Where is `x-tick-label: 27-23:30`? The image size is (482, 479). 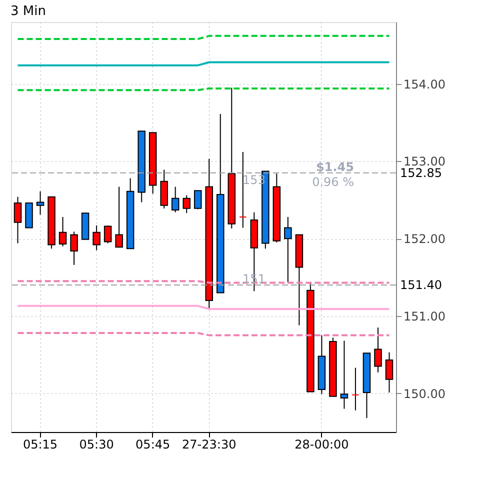
x-tick-label: 27-23:30 is located at coordinates (209, 445).